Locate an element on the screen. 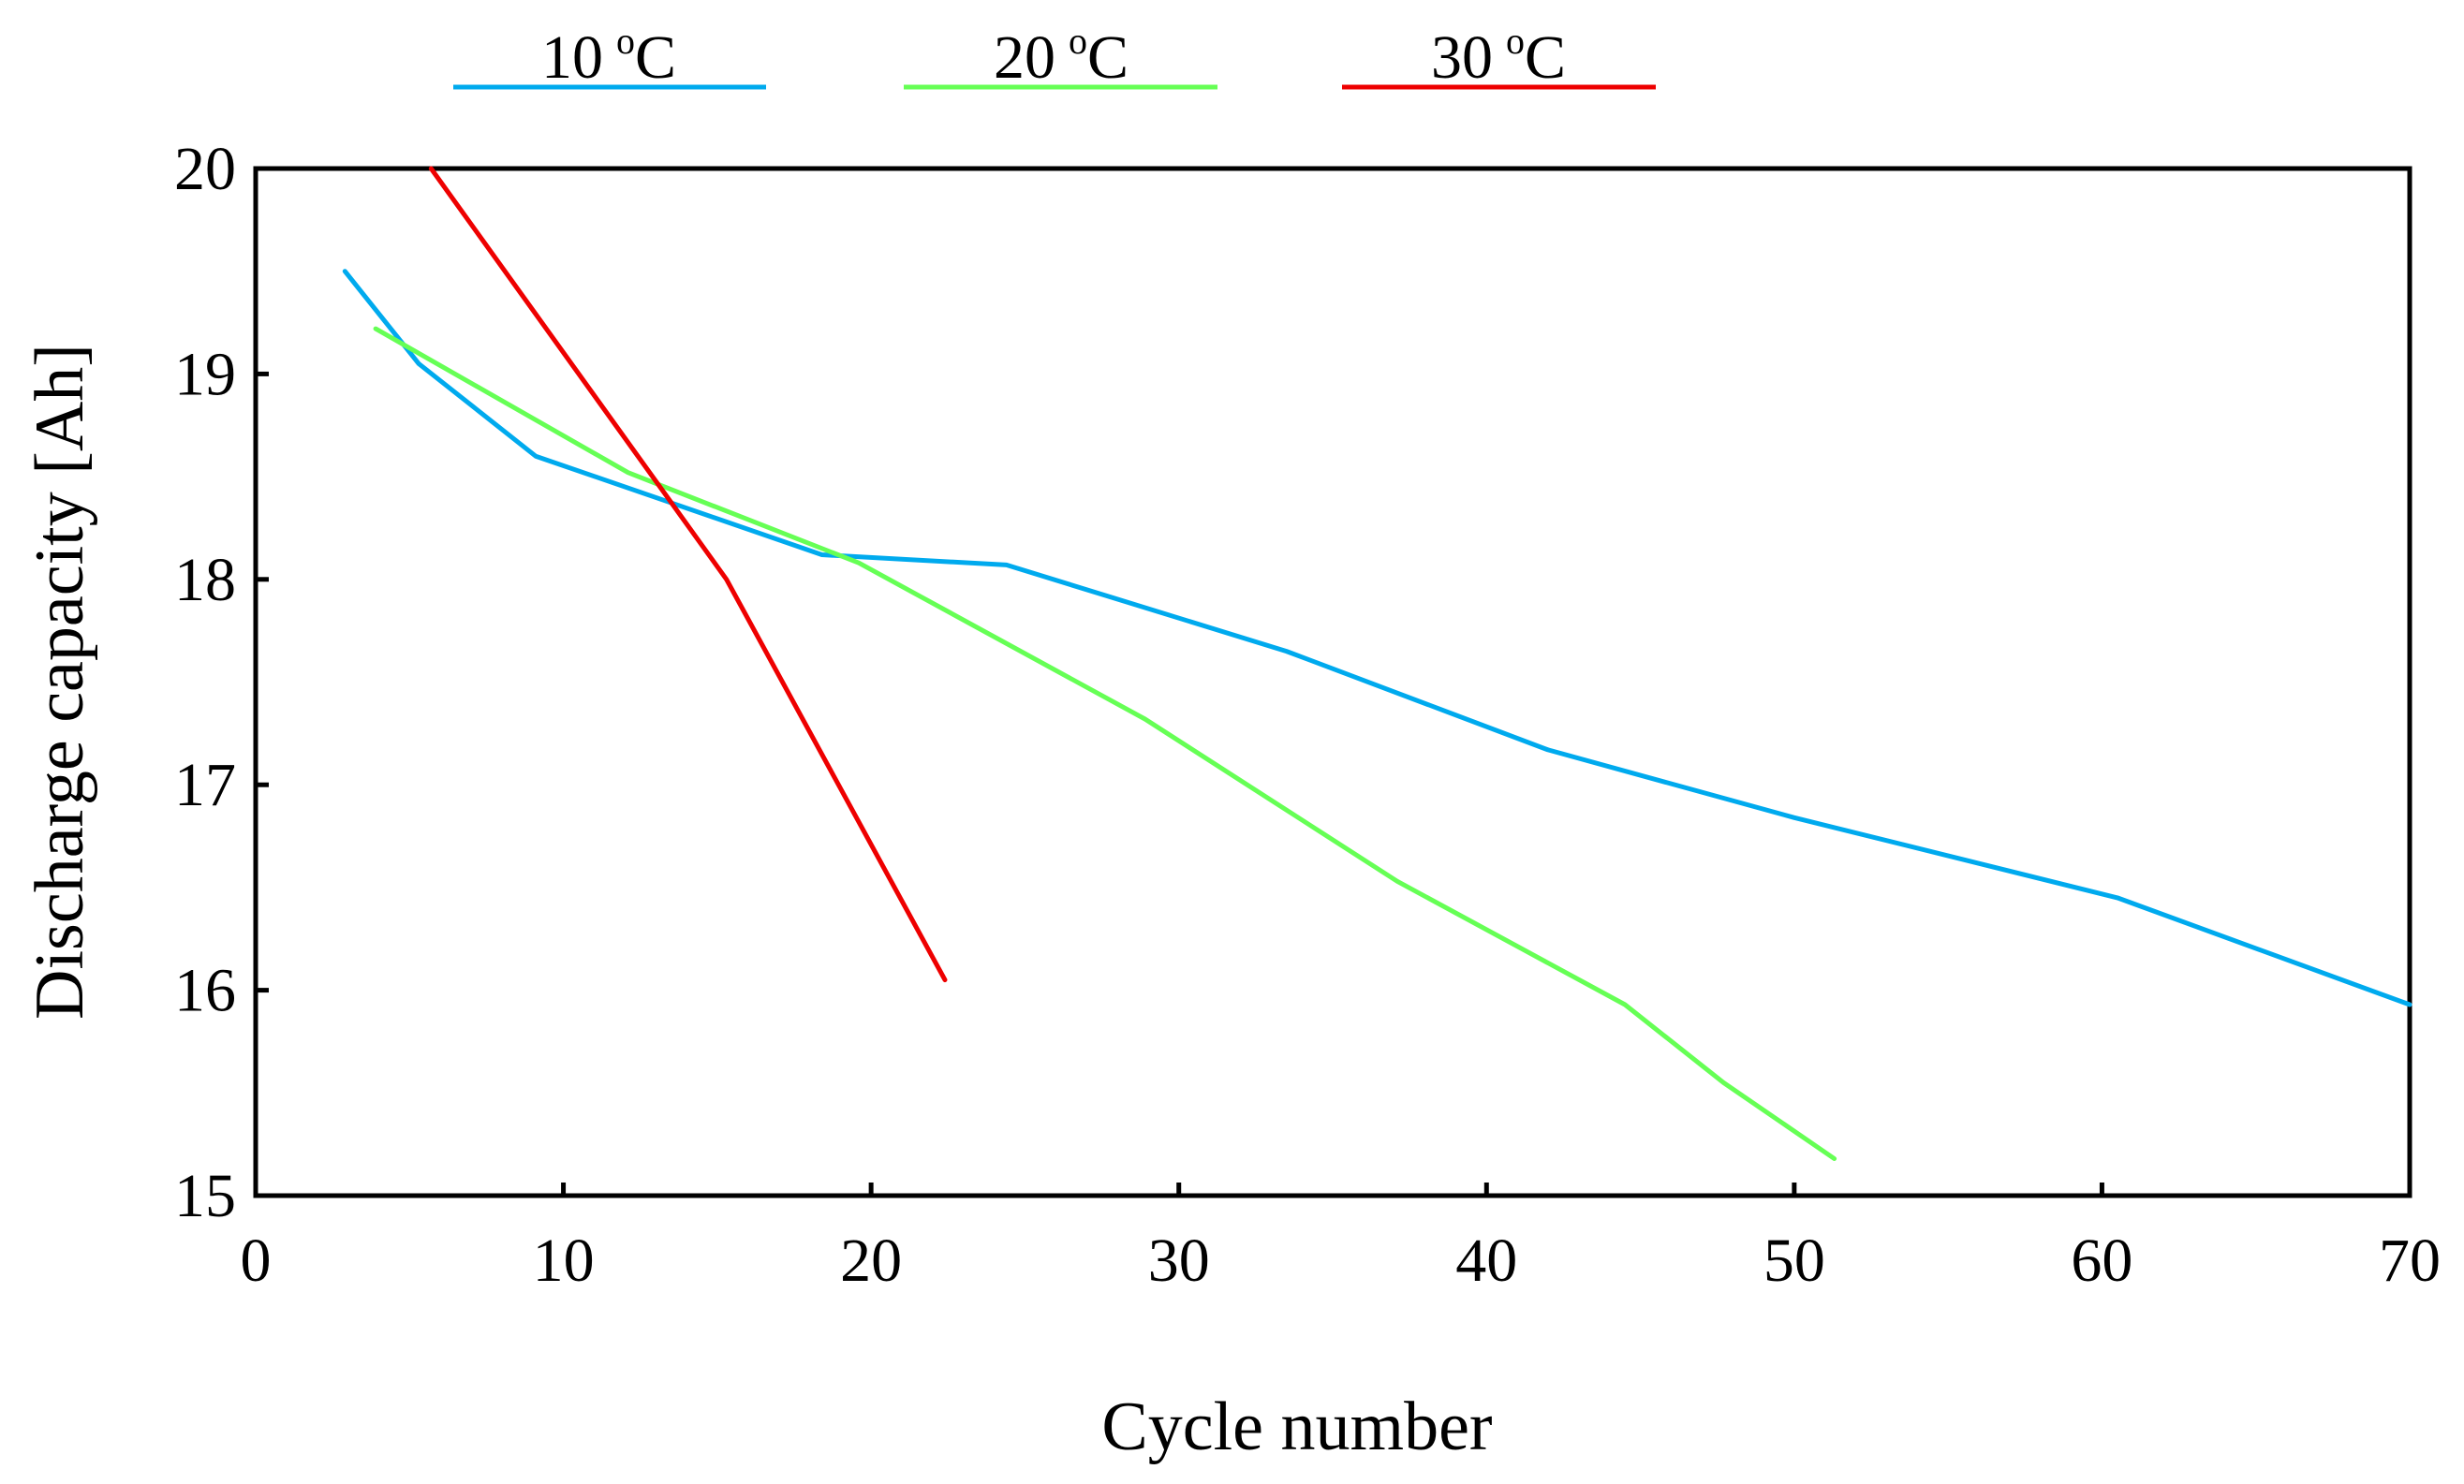 This screenshot has width=2464, height=1484. x-tick-label-70: 70 is located at coordinates (2410, 1261).